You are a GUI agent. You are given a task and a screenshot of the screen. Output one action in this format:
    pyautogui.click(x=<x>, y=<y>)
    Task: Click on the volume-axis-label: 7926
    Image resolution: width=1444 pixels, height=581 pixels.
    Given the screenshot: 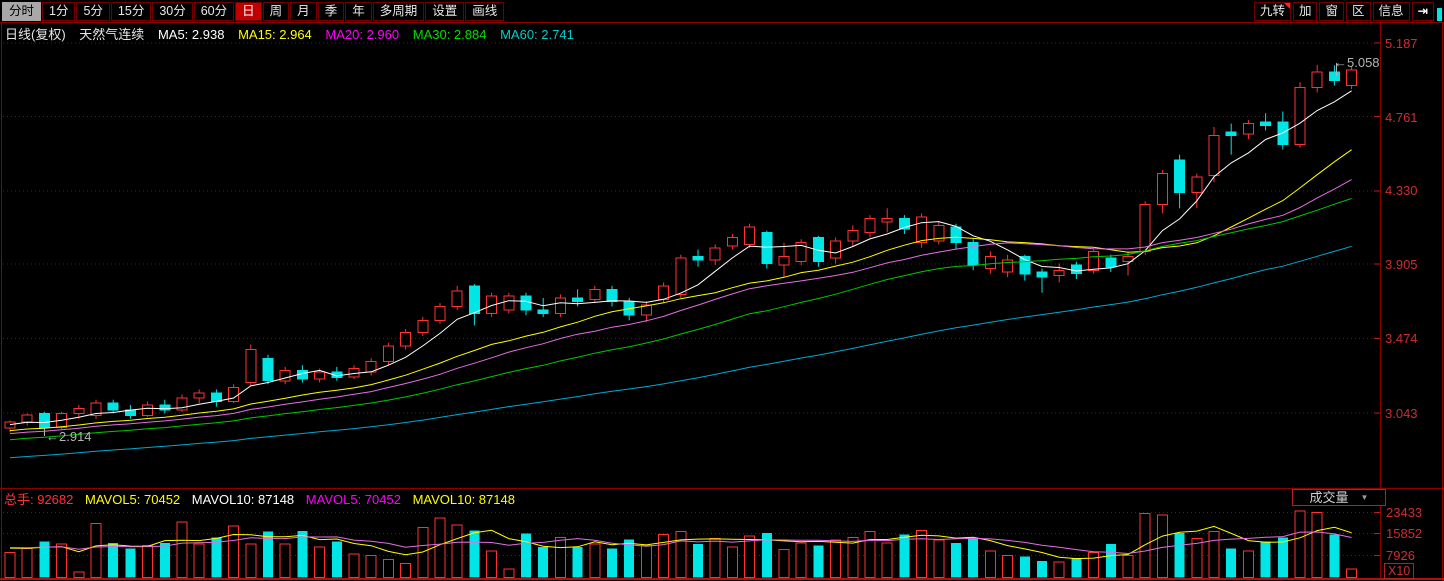 What is the action you would take?
    pyautogui.click(x=1400, y=555)
    